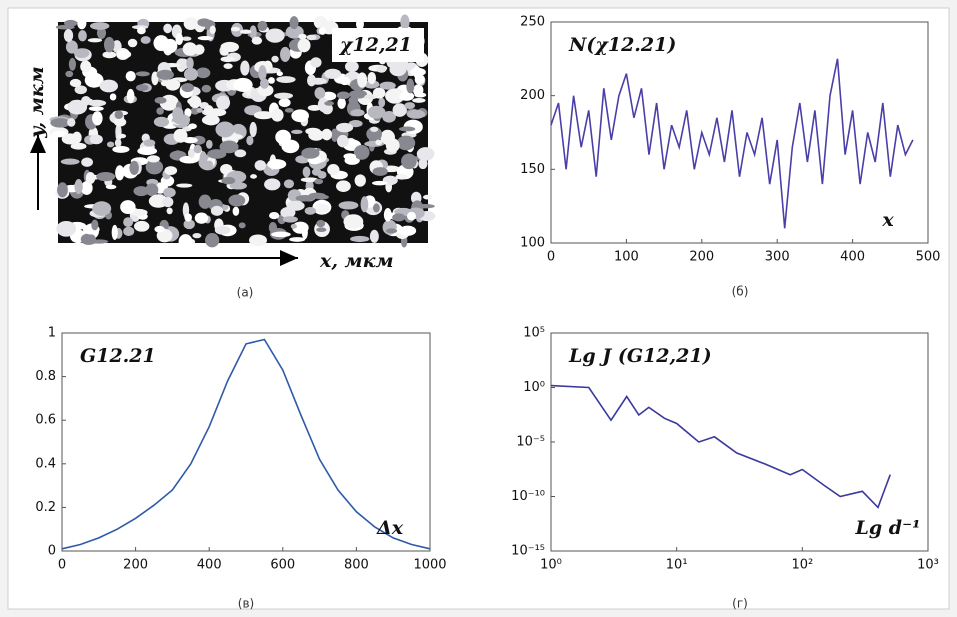 This screenshot has height=617, width=957. Describe the element at coordinates (534, 387) in the screenshot. I see `y-tick-label: 10⁰` at that location.